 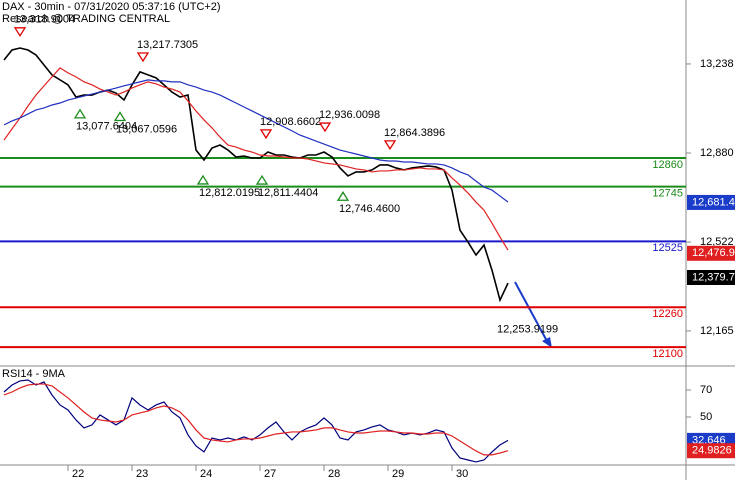 I want to click on x-tick-label: 29, so click(x=398, y=474).